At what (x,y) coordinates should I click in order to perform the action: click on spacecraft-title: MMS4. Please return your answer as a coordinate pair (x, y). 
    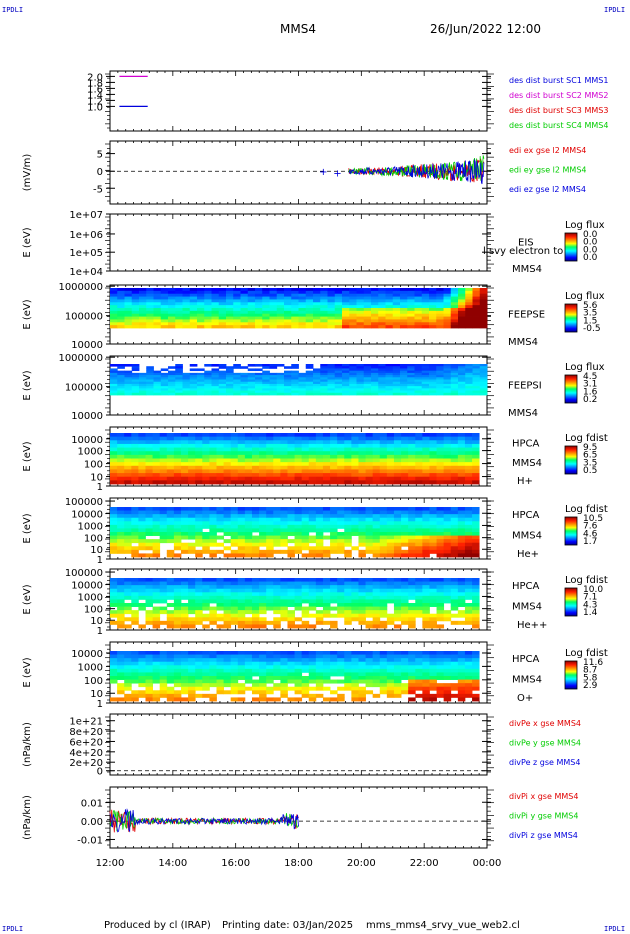
    Looking at the image, I should click on (298, 29).